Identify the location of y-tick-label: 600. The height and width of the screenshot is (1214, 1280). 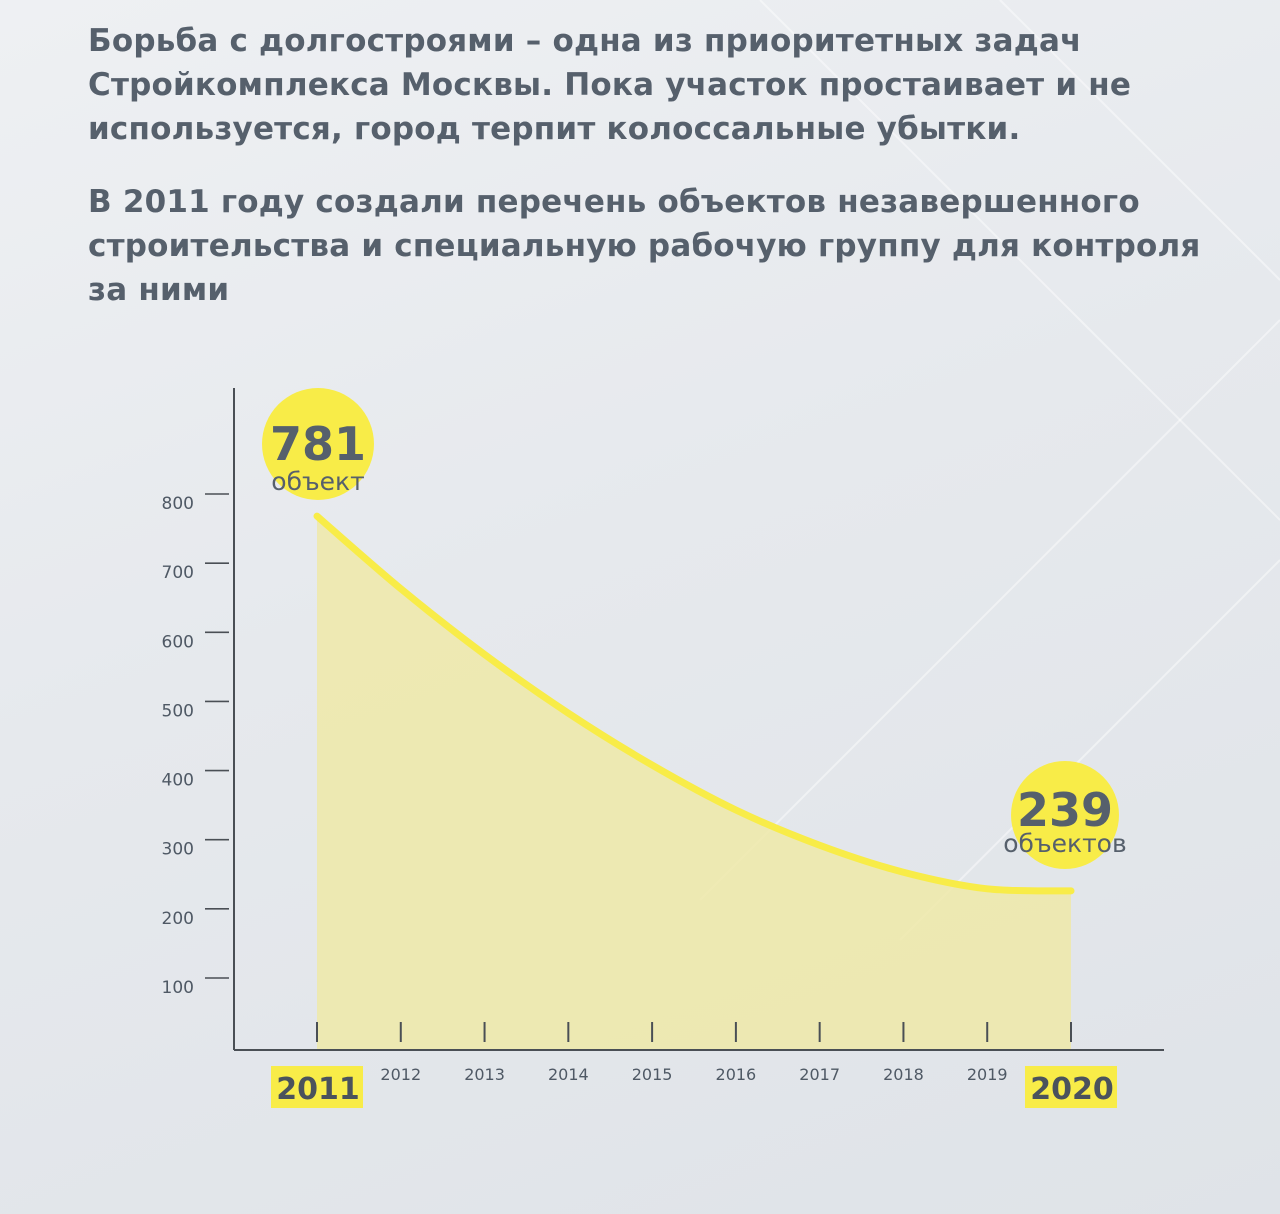
(178, 642).